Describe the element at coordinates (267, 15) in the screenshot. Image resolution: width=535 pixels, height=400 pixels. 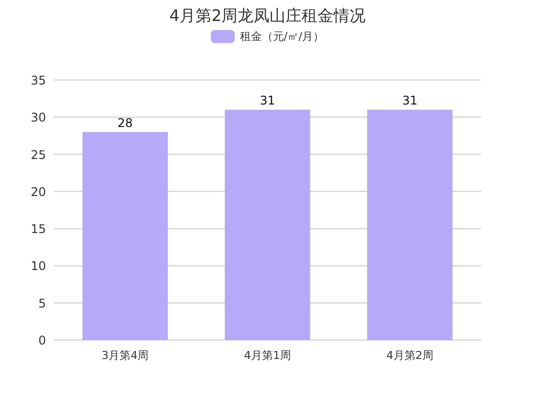
I see `title: 4月第2周龙凤山庄租金情况` at that location.